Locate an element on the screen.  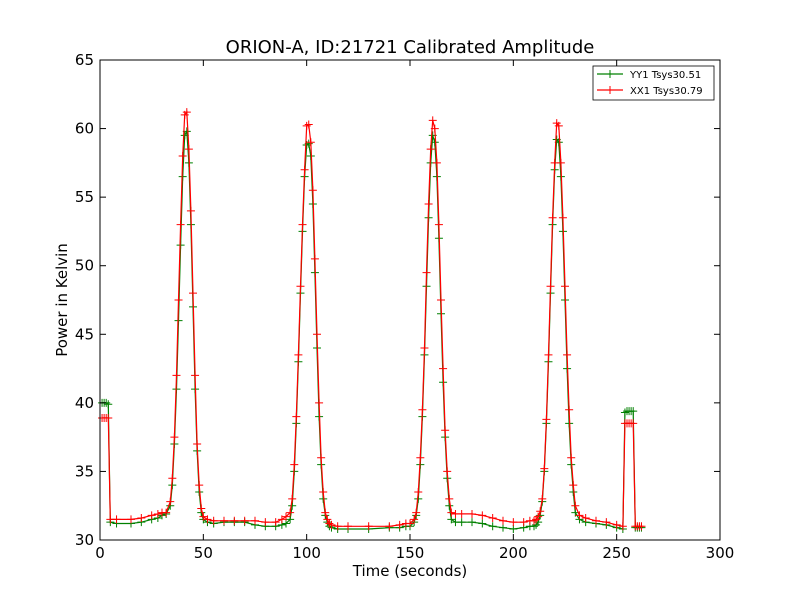
legend: YY1 Tsys30.51 XX1 Tsys30.79 is located at coordinates (653, 83).